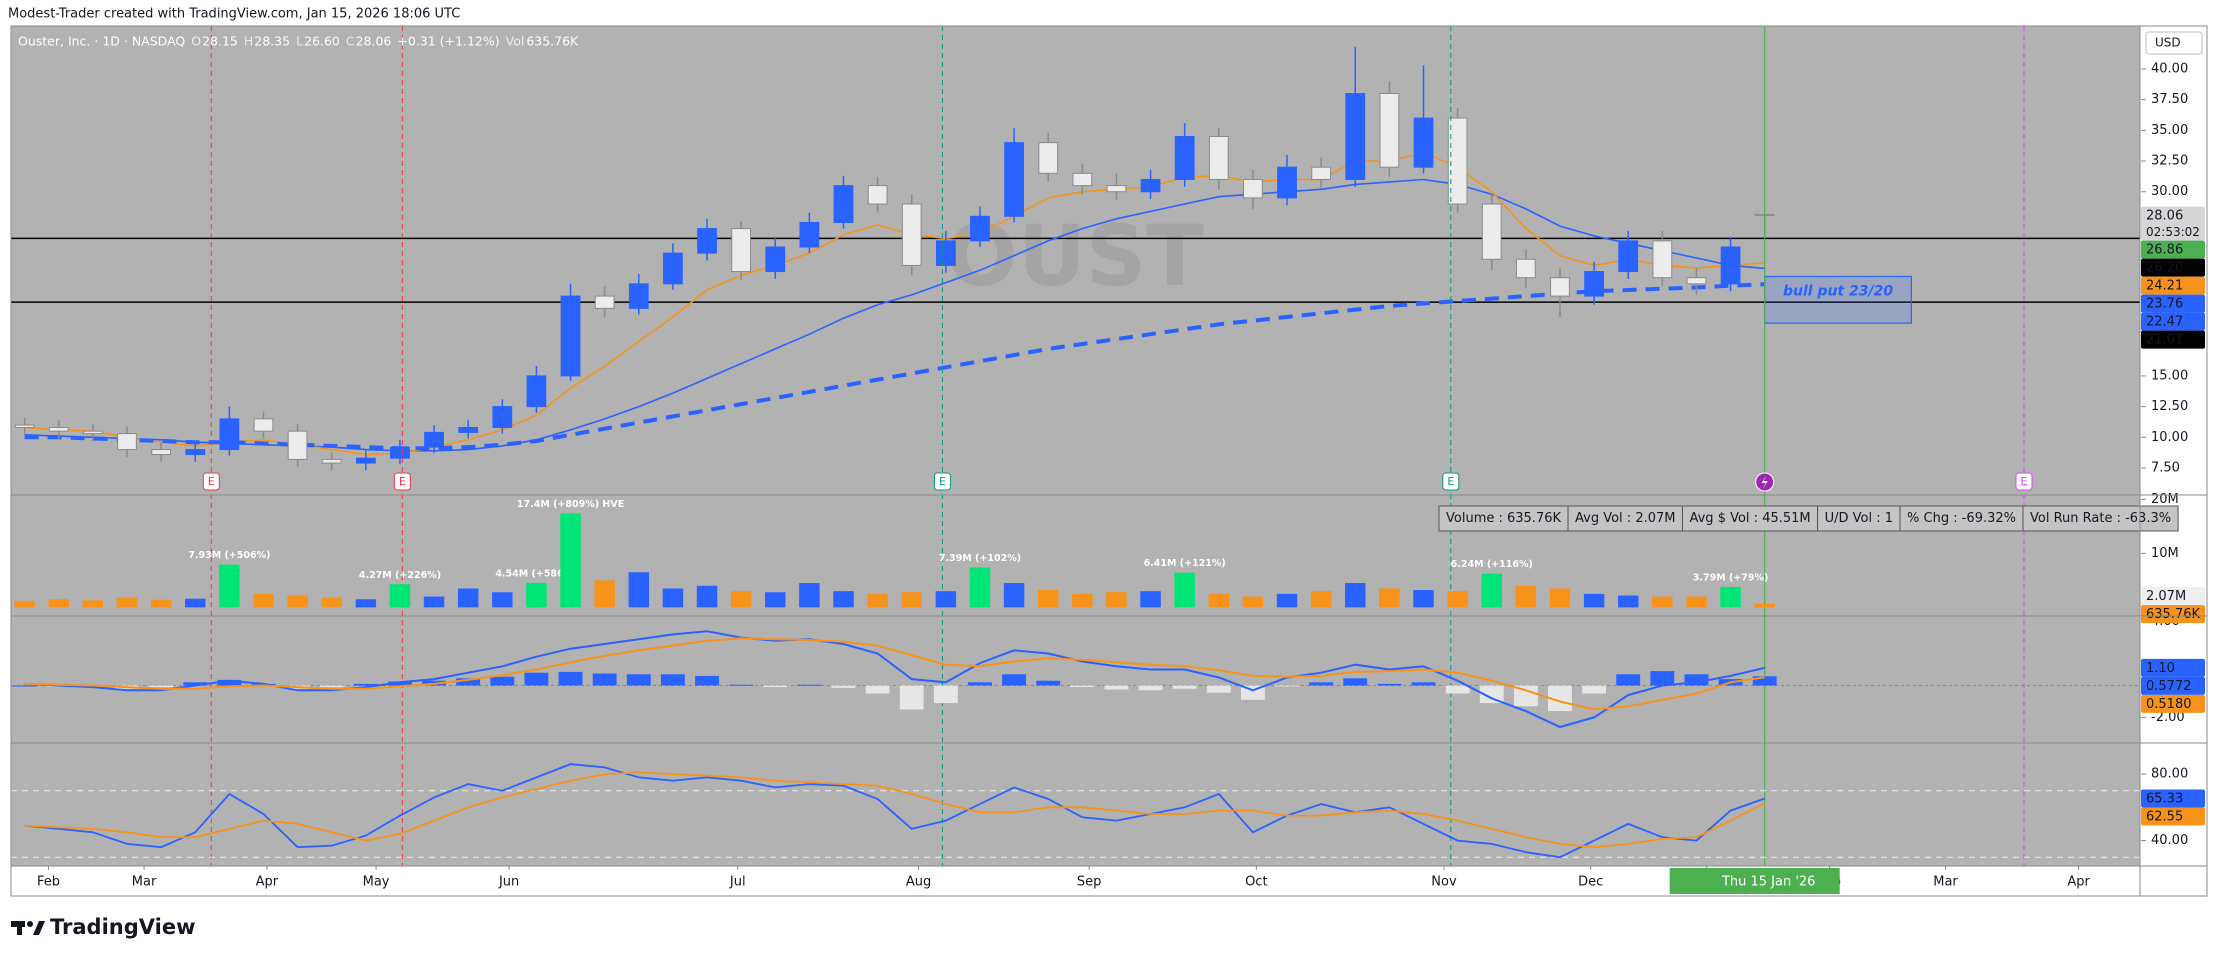 The height and width of the screenshot is (958, 2219). Describe the element at coordinates (229, 555) in the screenshot. I see `volume-label: 7.93M (+506%)` at that location.